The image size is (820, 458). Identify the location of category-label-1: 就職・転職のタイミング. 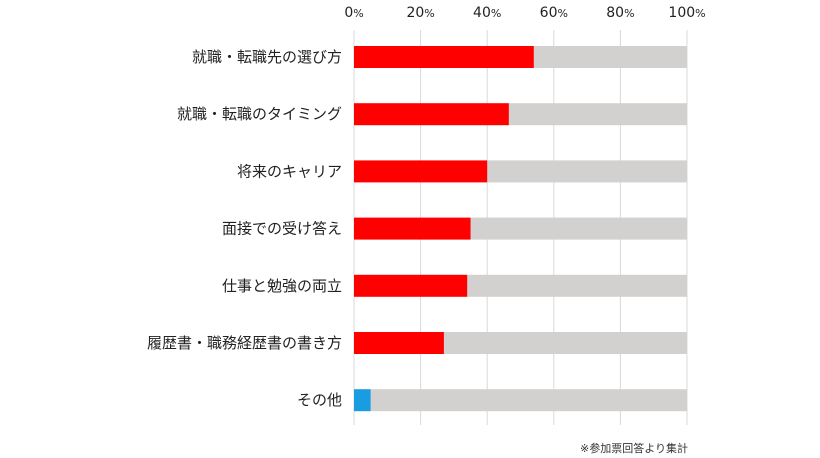
(259, 114).